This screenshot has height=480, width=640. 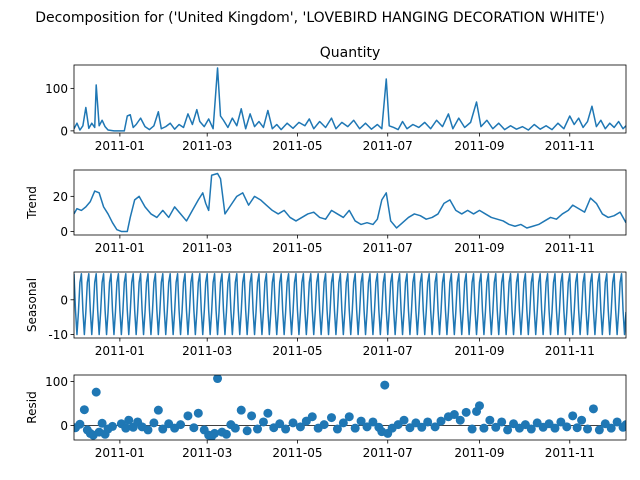 I want to click on resid-axes-frame, so click(x=350, y=407).